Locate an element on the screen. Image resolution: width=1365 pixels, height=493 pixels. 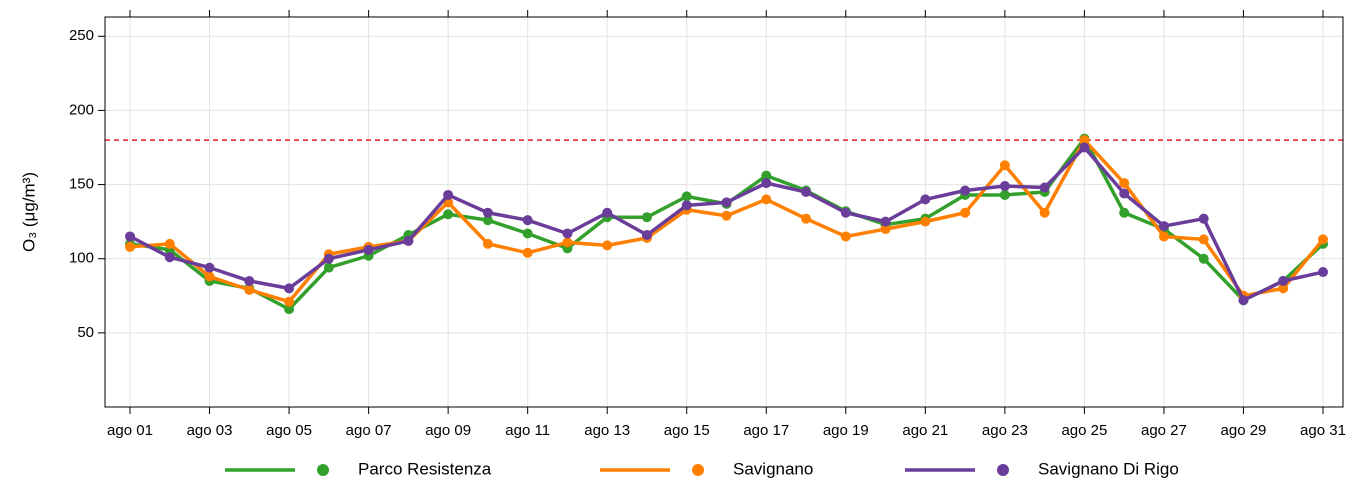
x-tick-label: ago 25 is located at coordinates (1084, 430).